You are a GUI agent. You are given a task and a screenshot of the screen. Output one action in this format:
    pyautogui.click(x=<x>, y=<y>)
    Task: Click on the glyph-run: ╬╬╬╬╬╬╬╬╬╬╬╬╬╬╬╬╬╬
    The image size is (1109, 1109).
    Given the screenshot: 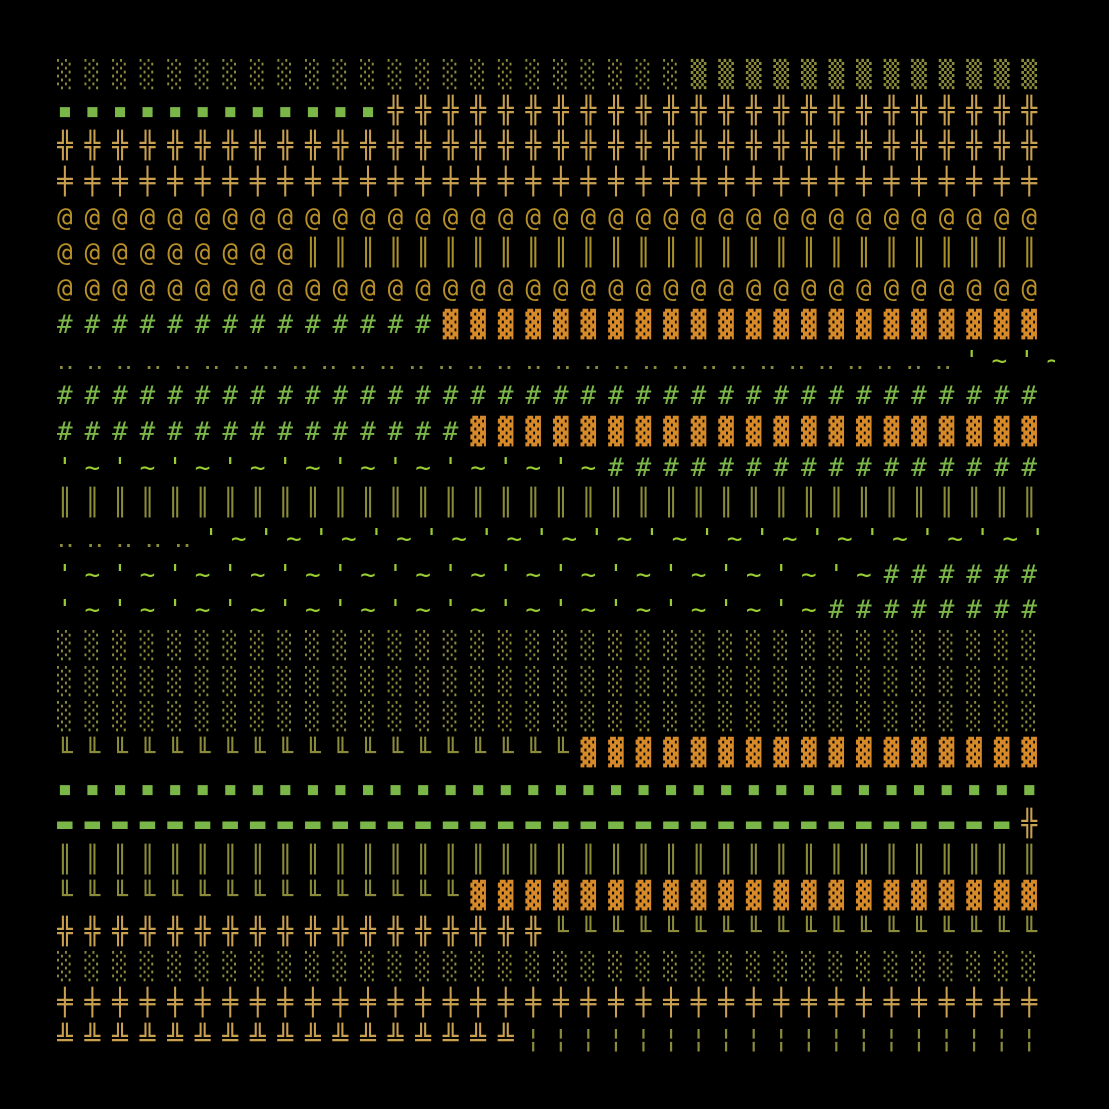 What is the action you would take?
    pyautogui.click(x=305, y=931)
    